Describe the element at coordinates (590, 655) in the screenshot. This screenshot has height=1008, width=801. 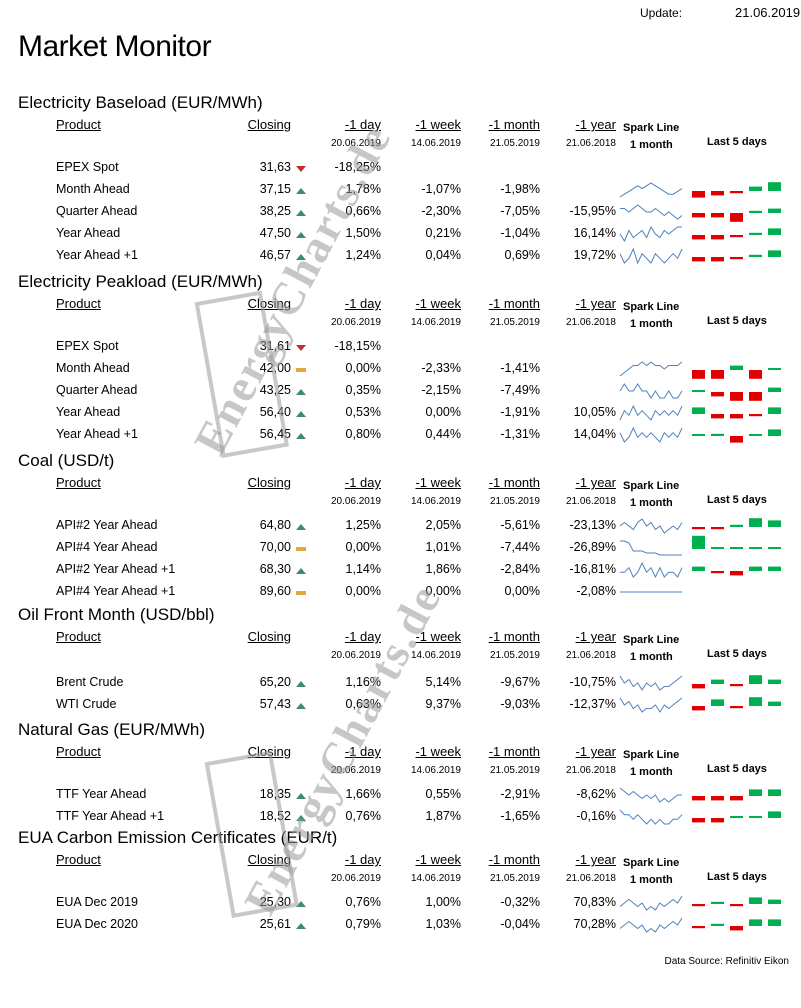
I see `reference-date: 21.06.2018` at that location.